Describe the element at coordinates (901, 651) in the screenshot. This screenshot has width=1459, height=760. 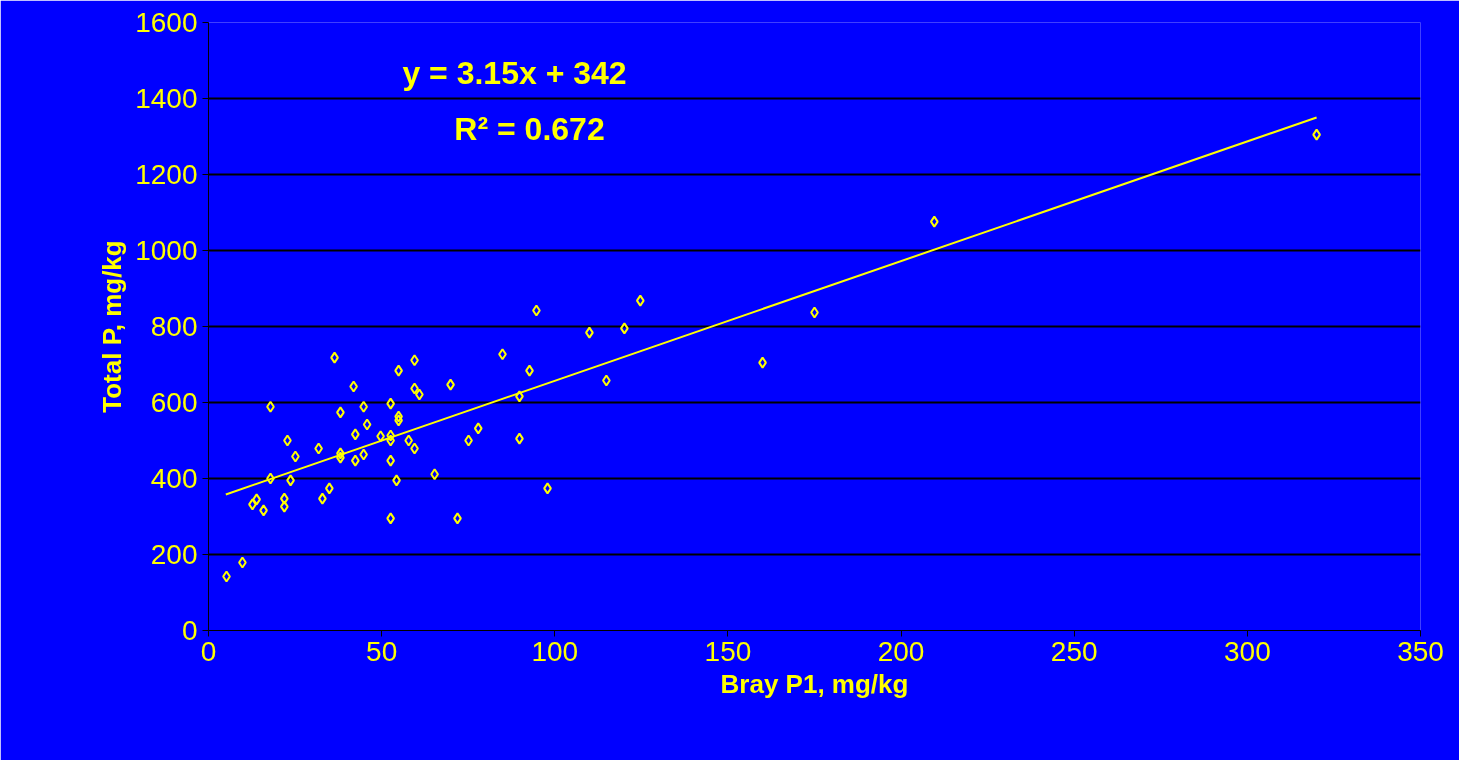
I see `x-tick-label: 200` at that location.